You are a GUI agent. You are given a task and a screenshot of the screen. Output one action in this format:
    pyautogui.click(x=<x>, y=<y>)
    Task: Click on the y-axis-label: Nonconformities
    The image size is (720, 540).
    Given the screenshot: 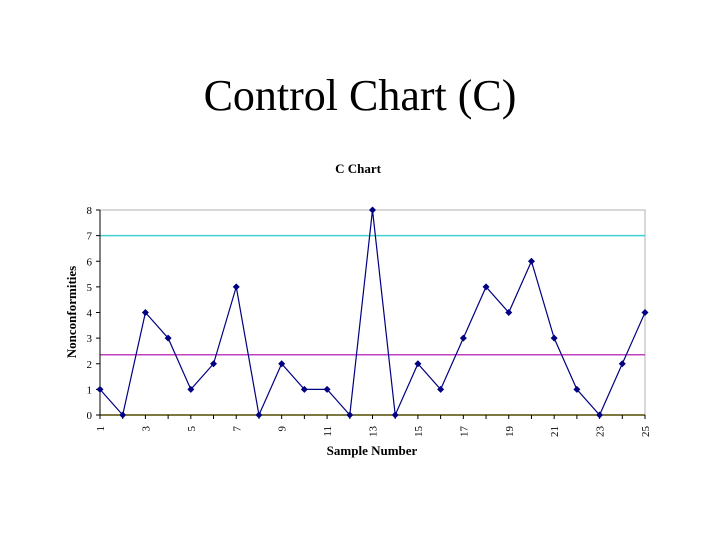 What is the action you would take?
    pyautogui.click(x=71, y=312)
    